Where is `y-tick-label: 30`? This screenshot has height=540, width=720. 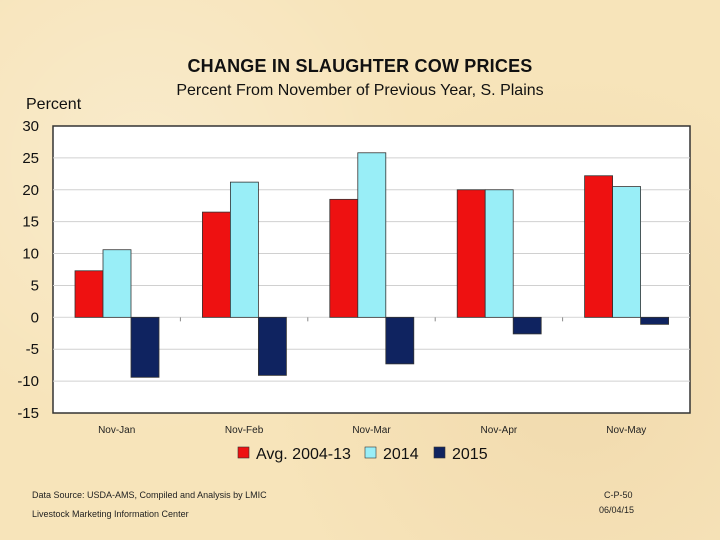
y-tick-label: 30 is located at coordinates (30, 126).